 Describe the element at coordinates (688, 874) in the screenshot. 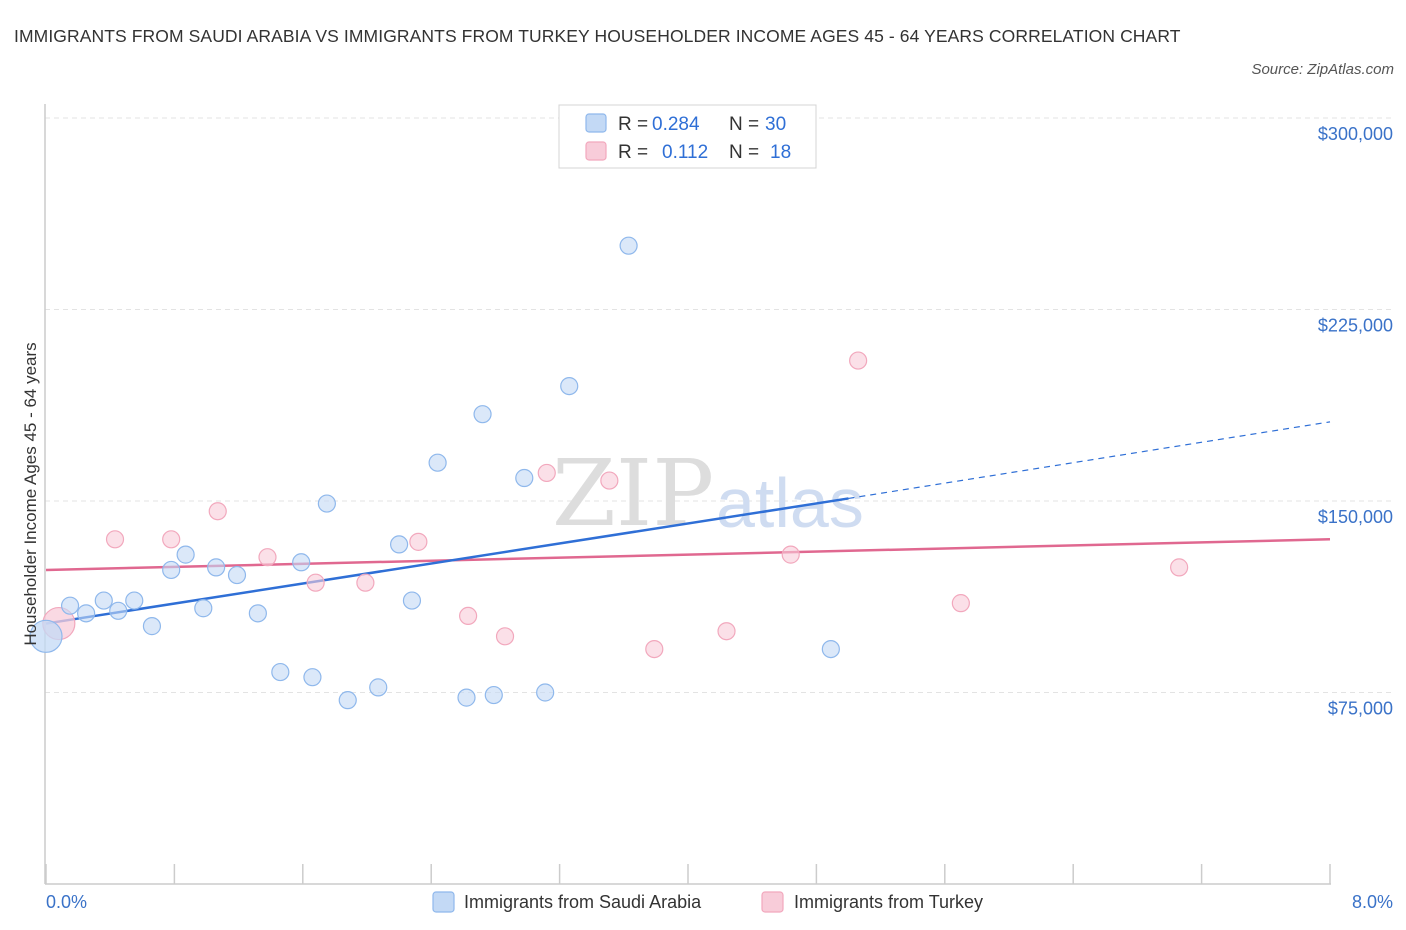

I see `x-tick-marks` at that location.